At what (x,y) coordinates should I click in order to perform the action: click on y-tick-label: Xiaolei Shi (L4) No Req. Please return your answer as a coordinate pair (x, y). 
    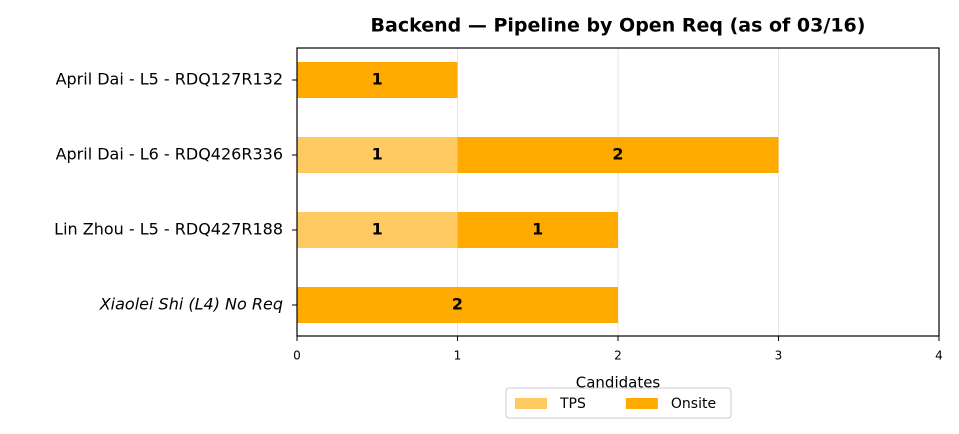
    Looking at the image, I should click on (191, 304).